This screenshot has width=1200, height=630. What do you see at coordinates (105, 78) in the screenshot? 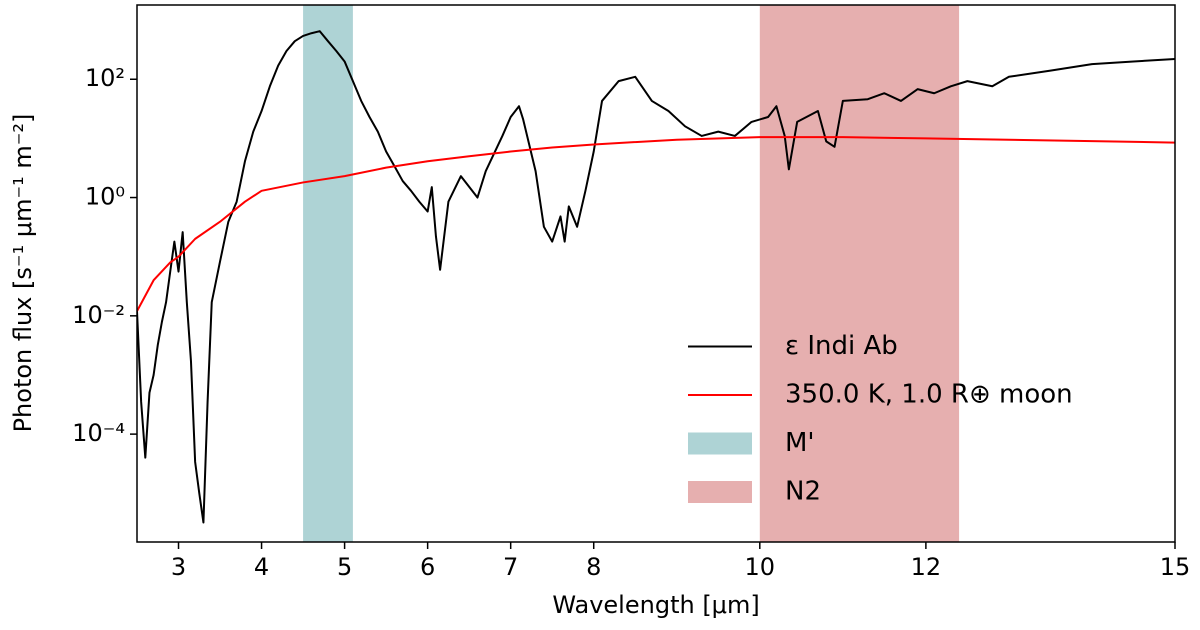
I see `y-tick-label: 10²` at bounding box center [105, 78].